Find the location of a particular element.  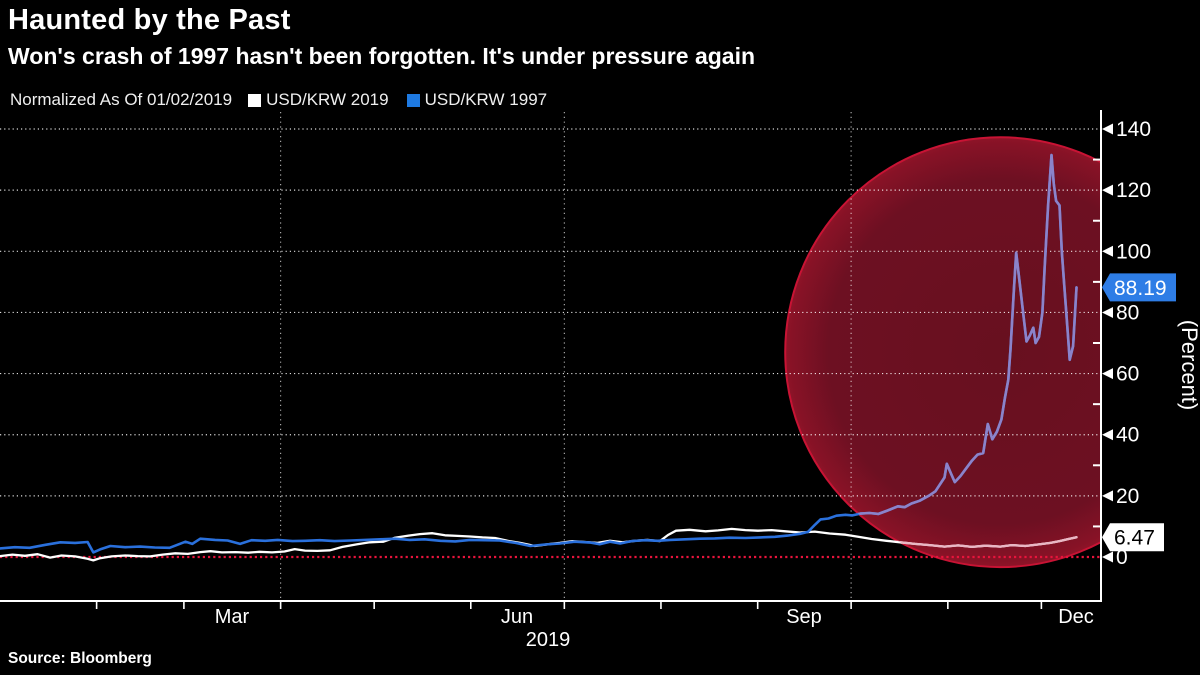

legend-item-usdkrw-2019: USD/KRW 2019 is located at coordinates (318, 100).